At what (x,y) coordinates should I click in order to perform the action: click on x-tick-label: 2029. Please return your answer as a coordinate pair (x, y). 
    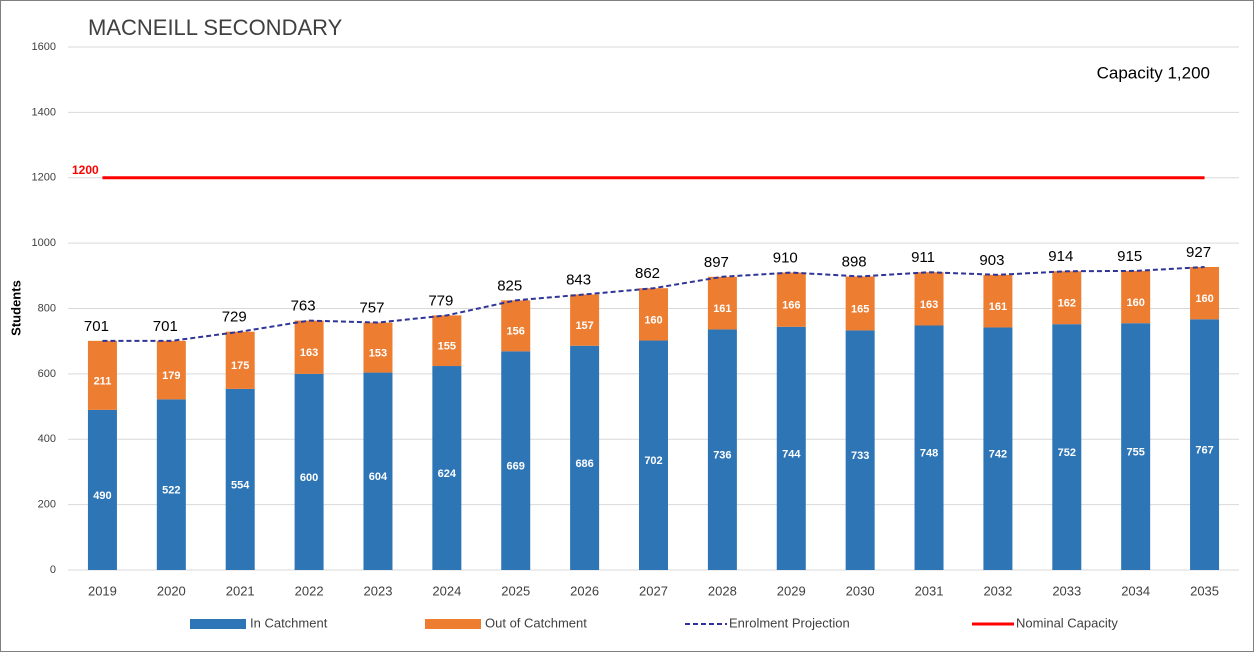
    Looking at the image, I should click on (791, 590).